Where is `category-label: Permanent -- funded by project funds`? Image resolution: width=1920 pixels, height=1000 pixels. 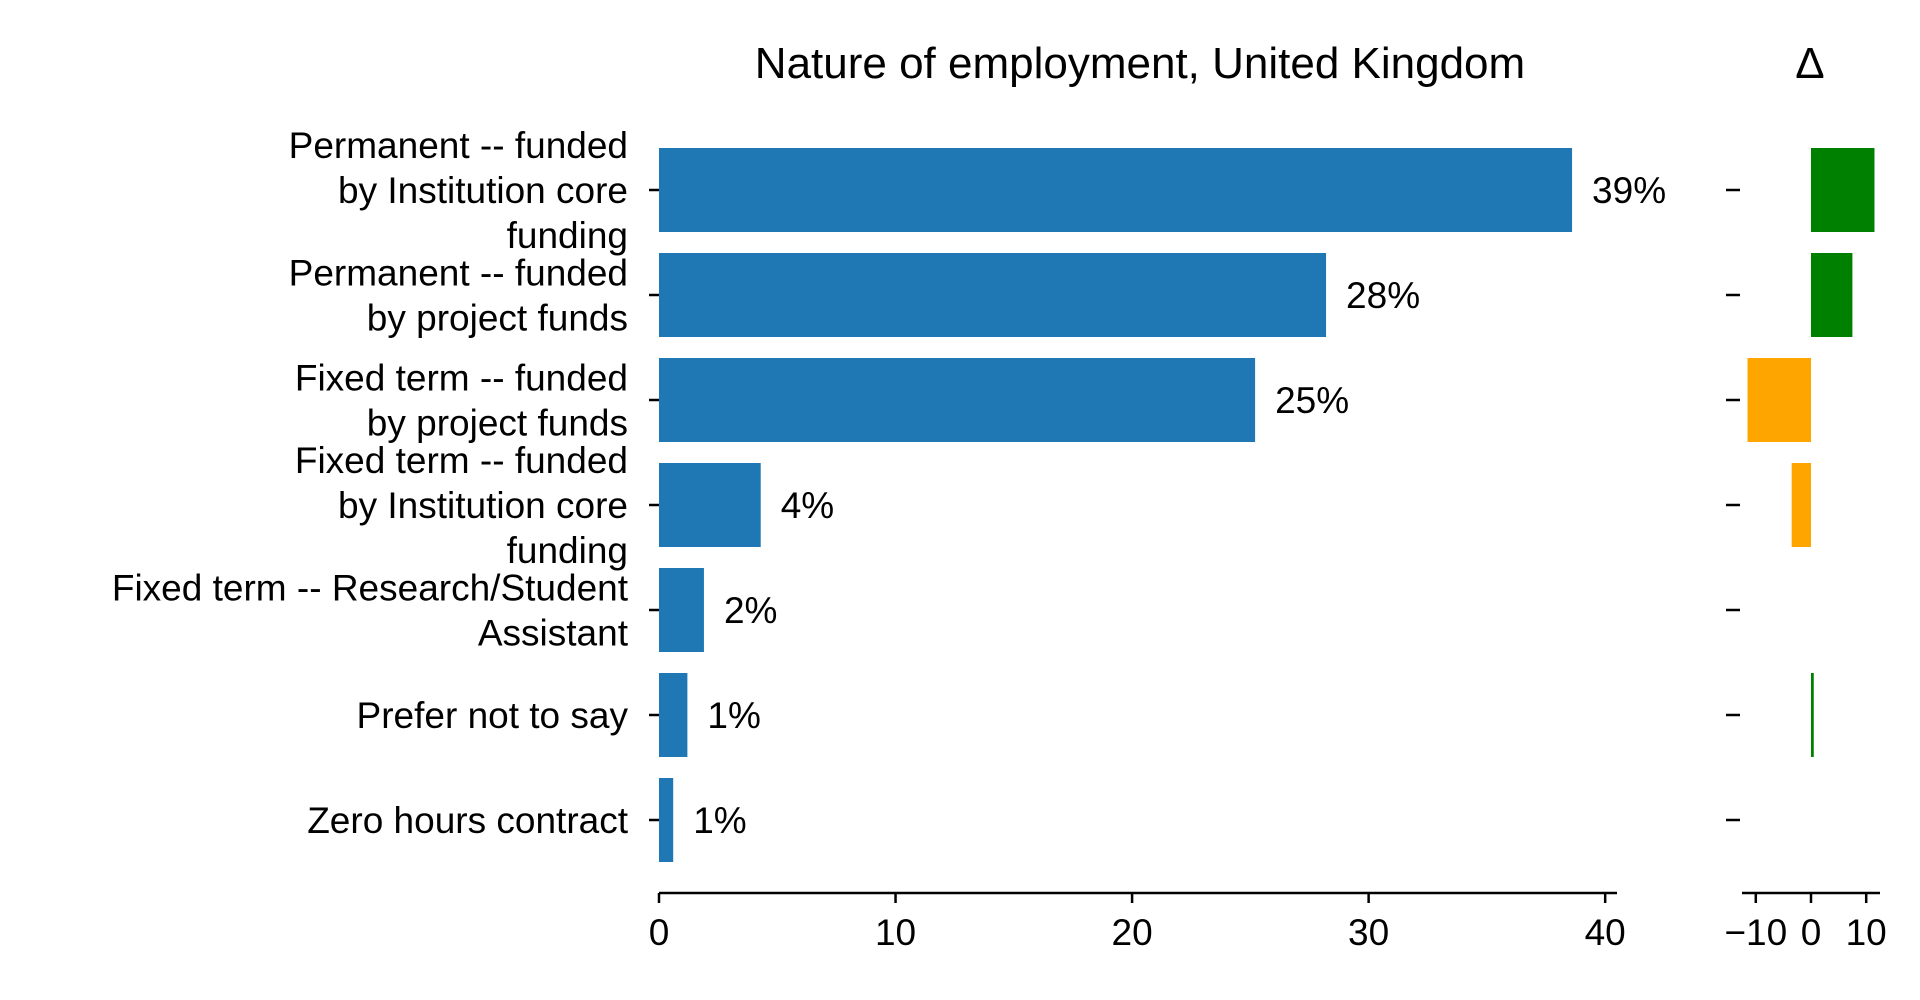 category-label: Permanent -- funded by project funds is located at coordinates (458, 296).